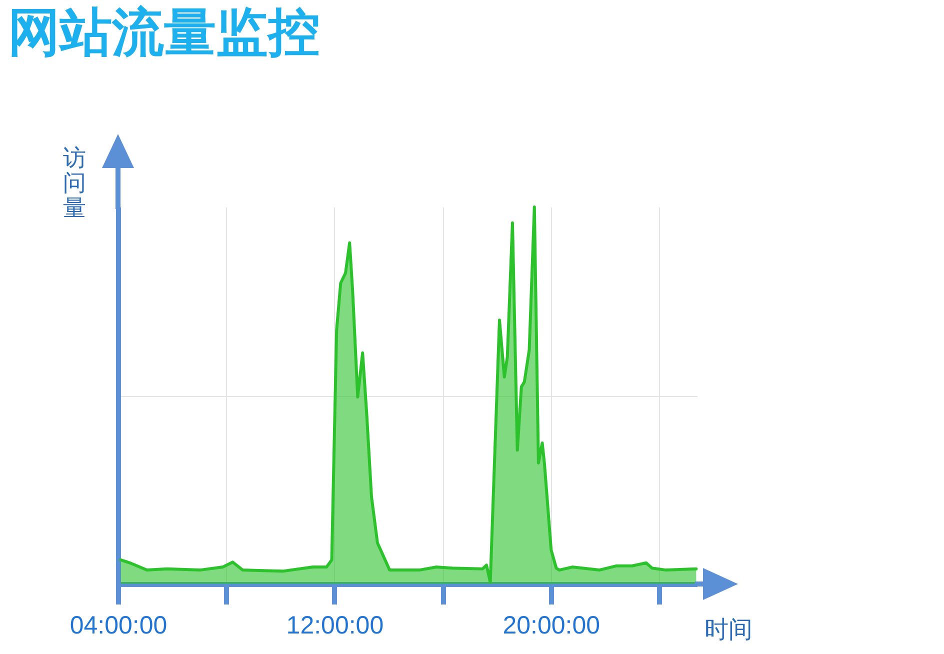 This screenshot has width=944, height=654. Describe the element at coordinates (164, 33) in the screenshot. I see `chart-title: 网站流量监控` at that location.